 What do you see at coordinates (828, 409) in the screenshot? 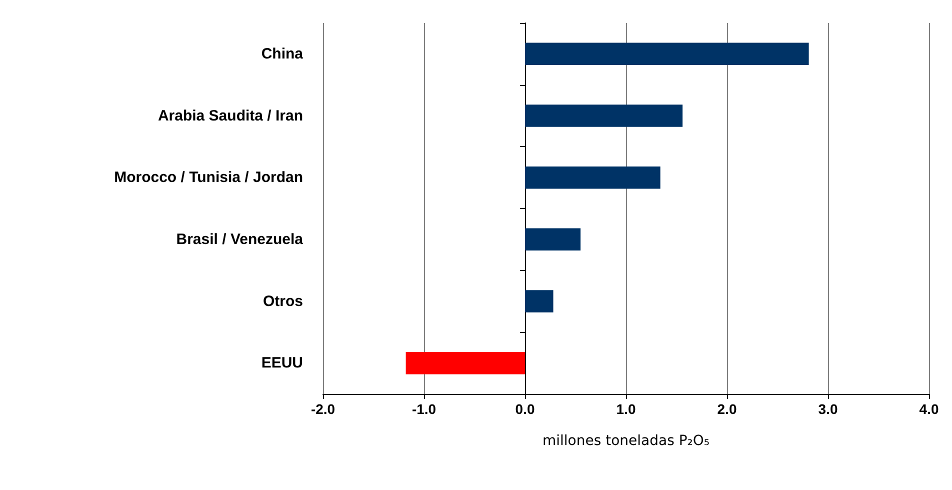
I see `x-tick-label: 3.0` at bounding box center [828, 409].